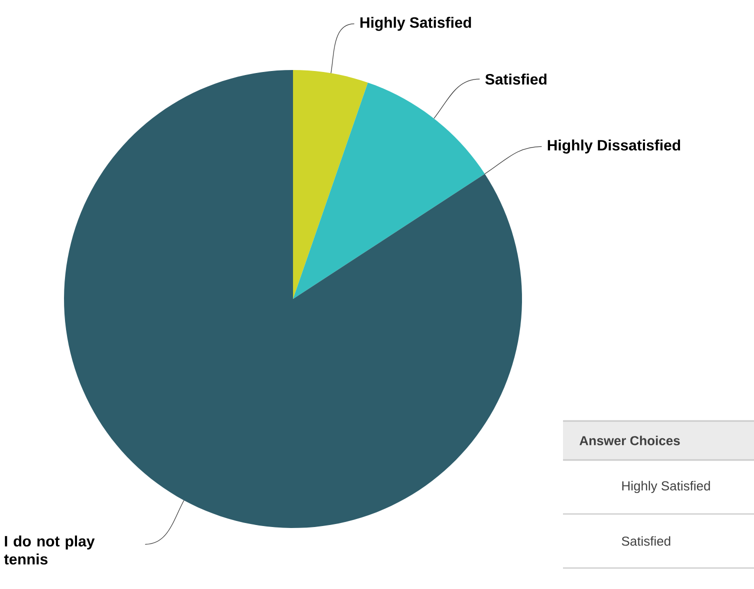 This screenshot has width=754, height=589. I want to click on text: Answer Choices, so click(630, 441).